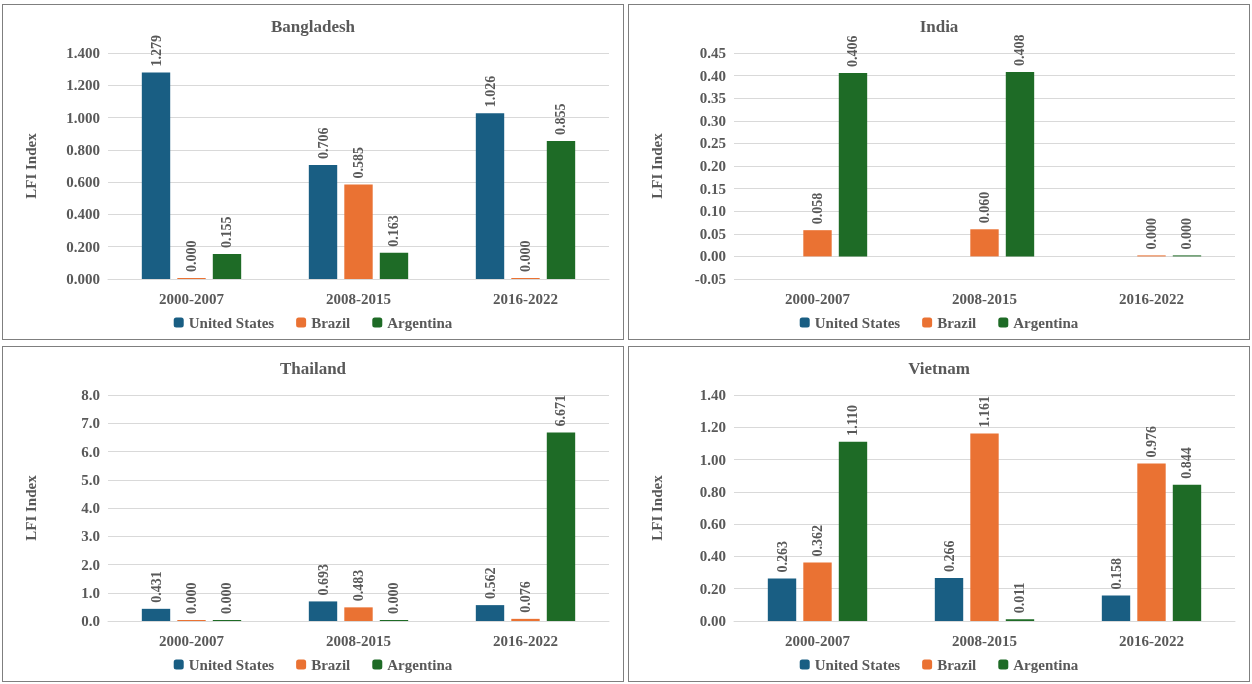 Image resolution: width=1252 pixels, height=684 pixels. What do you see at coordinates (490, 91) in the screenshot?
I see `data-label: 1.026` at bounding box center [490, 91].